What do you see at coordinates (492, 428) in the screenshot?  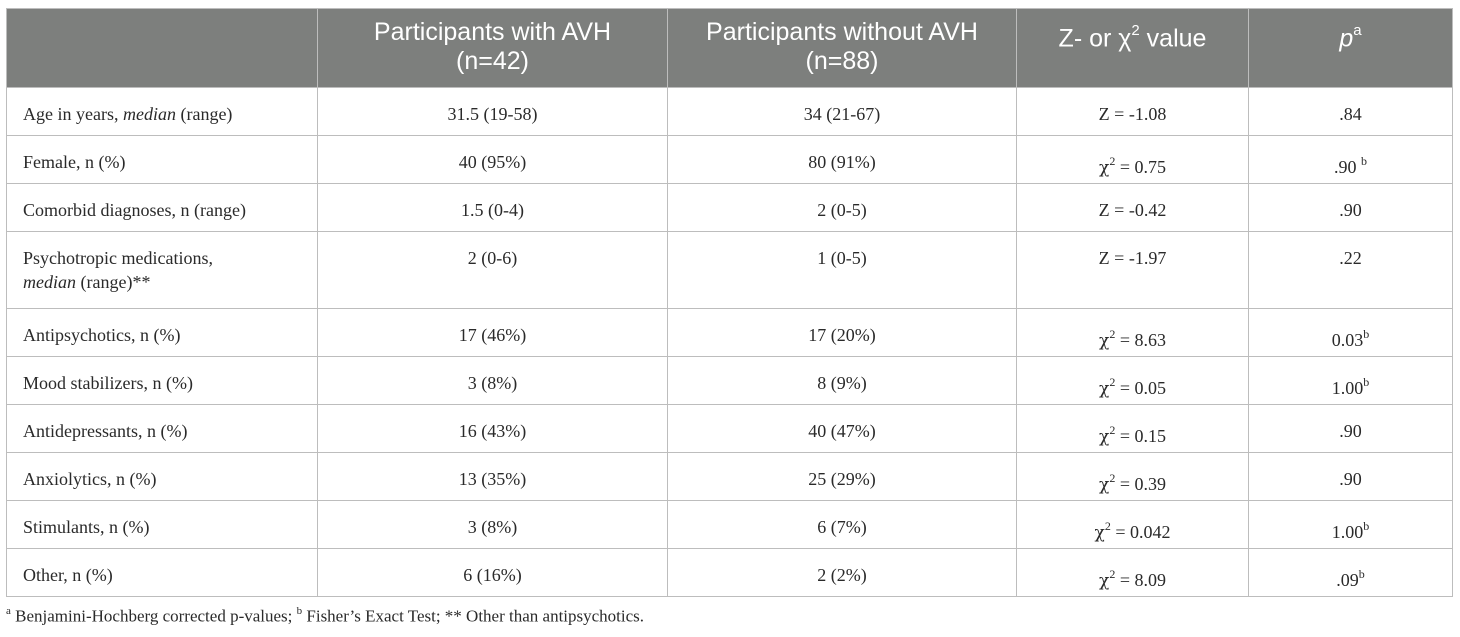 I see `cell-with-avh: 16 (43%)` at bounding box center [492, 428].